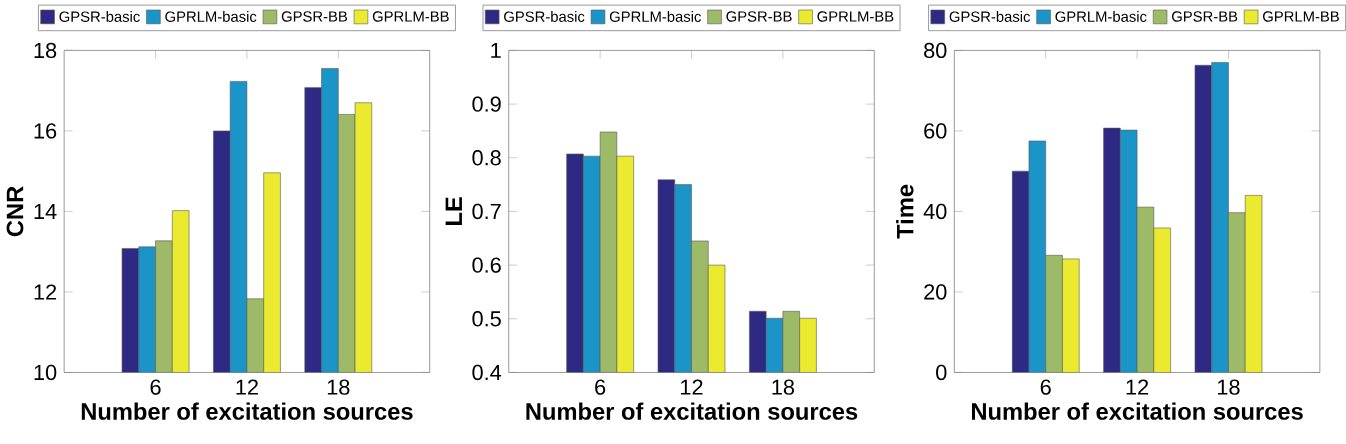 This screenshot has width=1346, height=444. I want to click on y-tick-label: 0.8, so click(486, 158).